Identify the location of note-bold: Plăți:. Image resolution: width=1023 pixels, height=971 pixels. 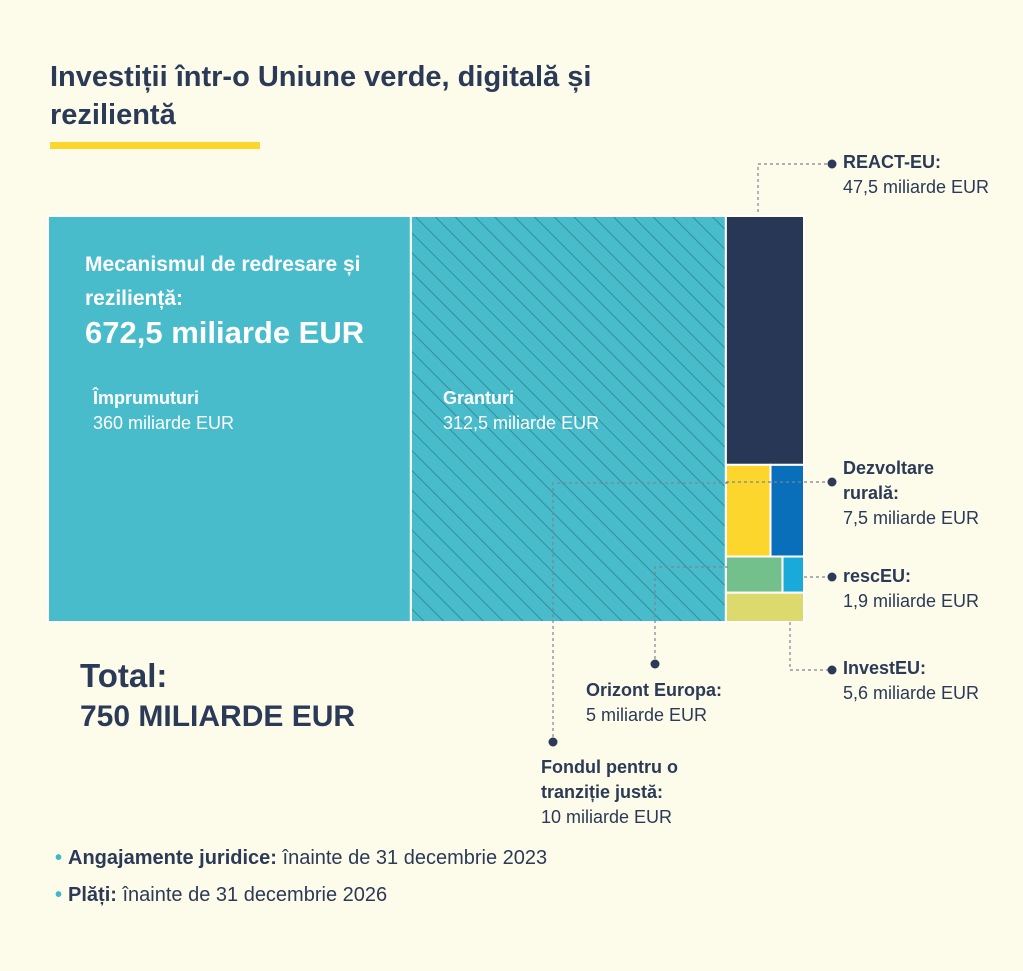
(92, 895).